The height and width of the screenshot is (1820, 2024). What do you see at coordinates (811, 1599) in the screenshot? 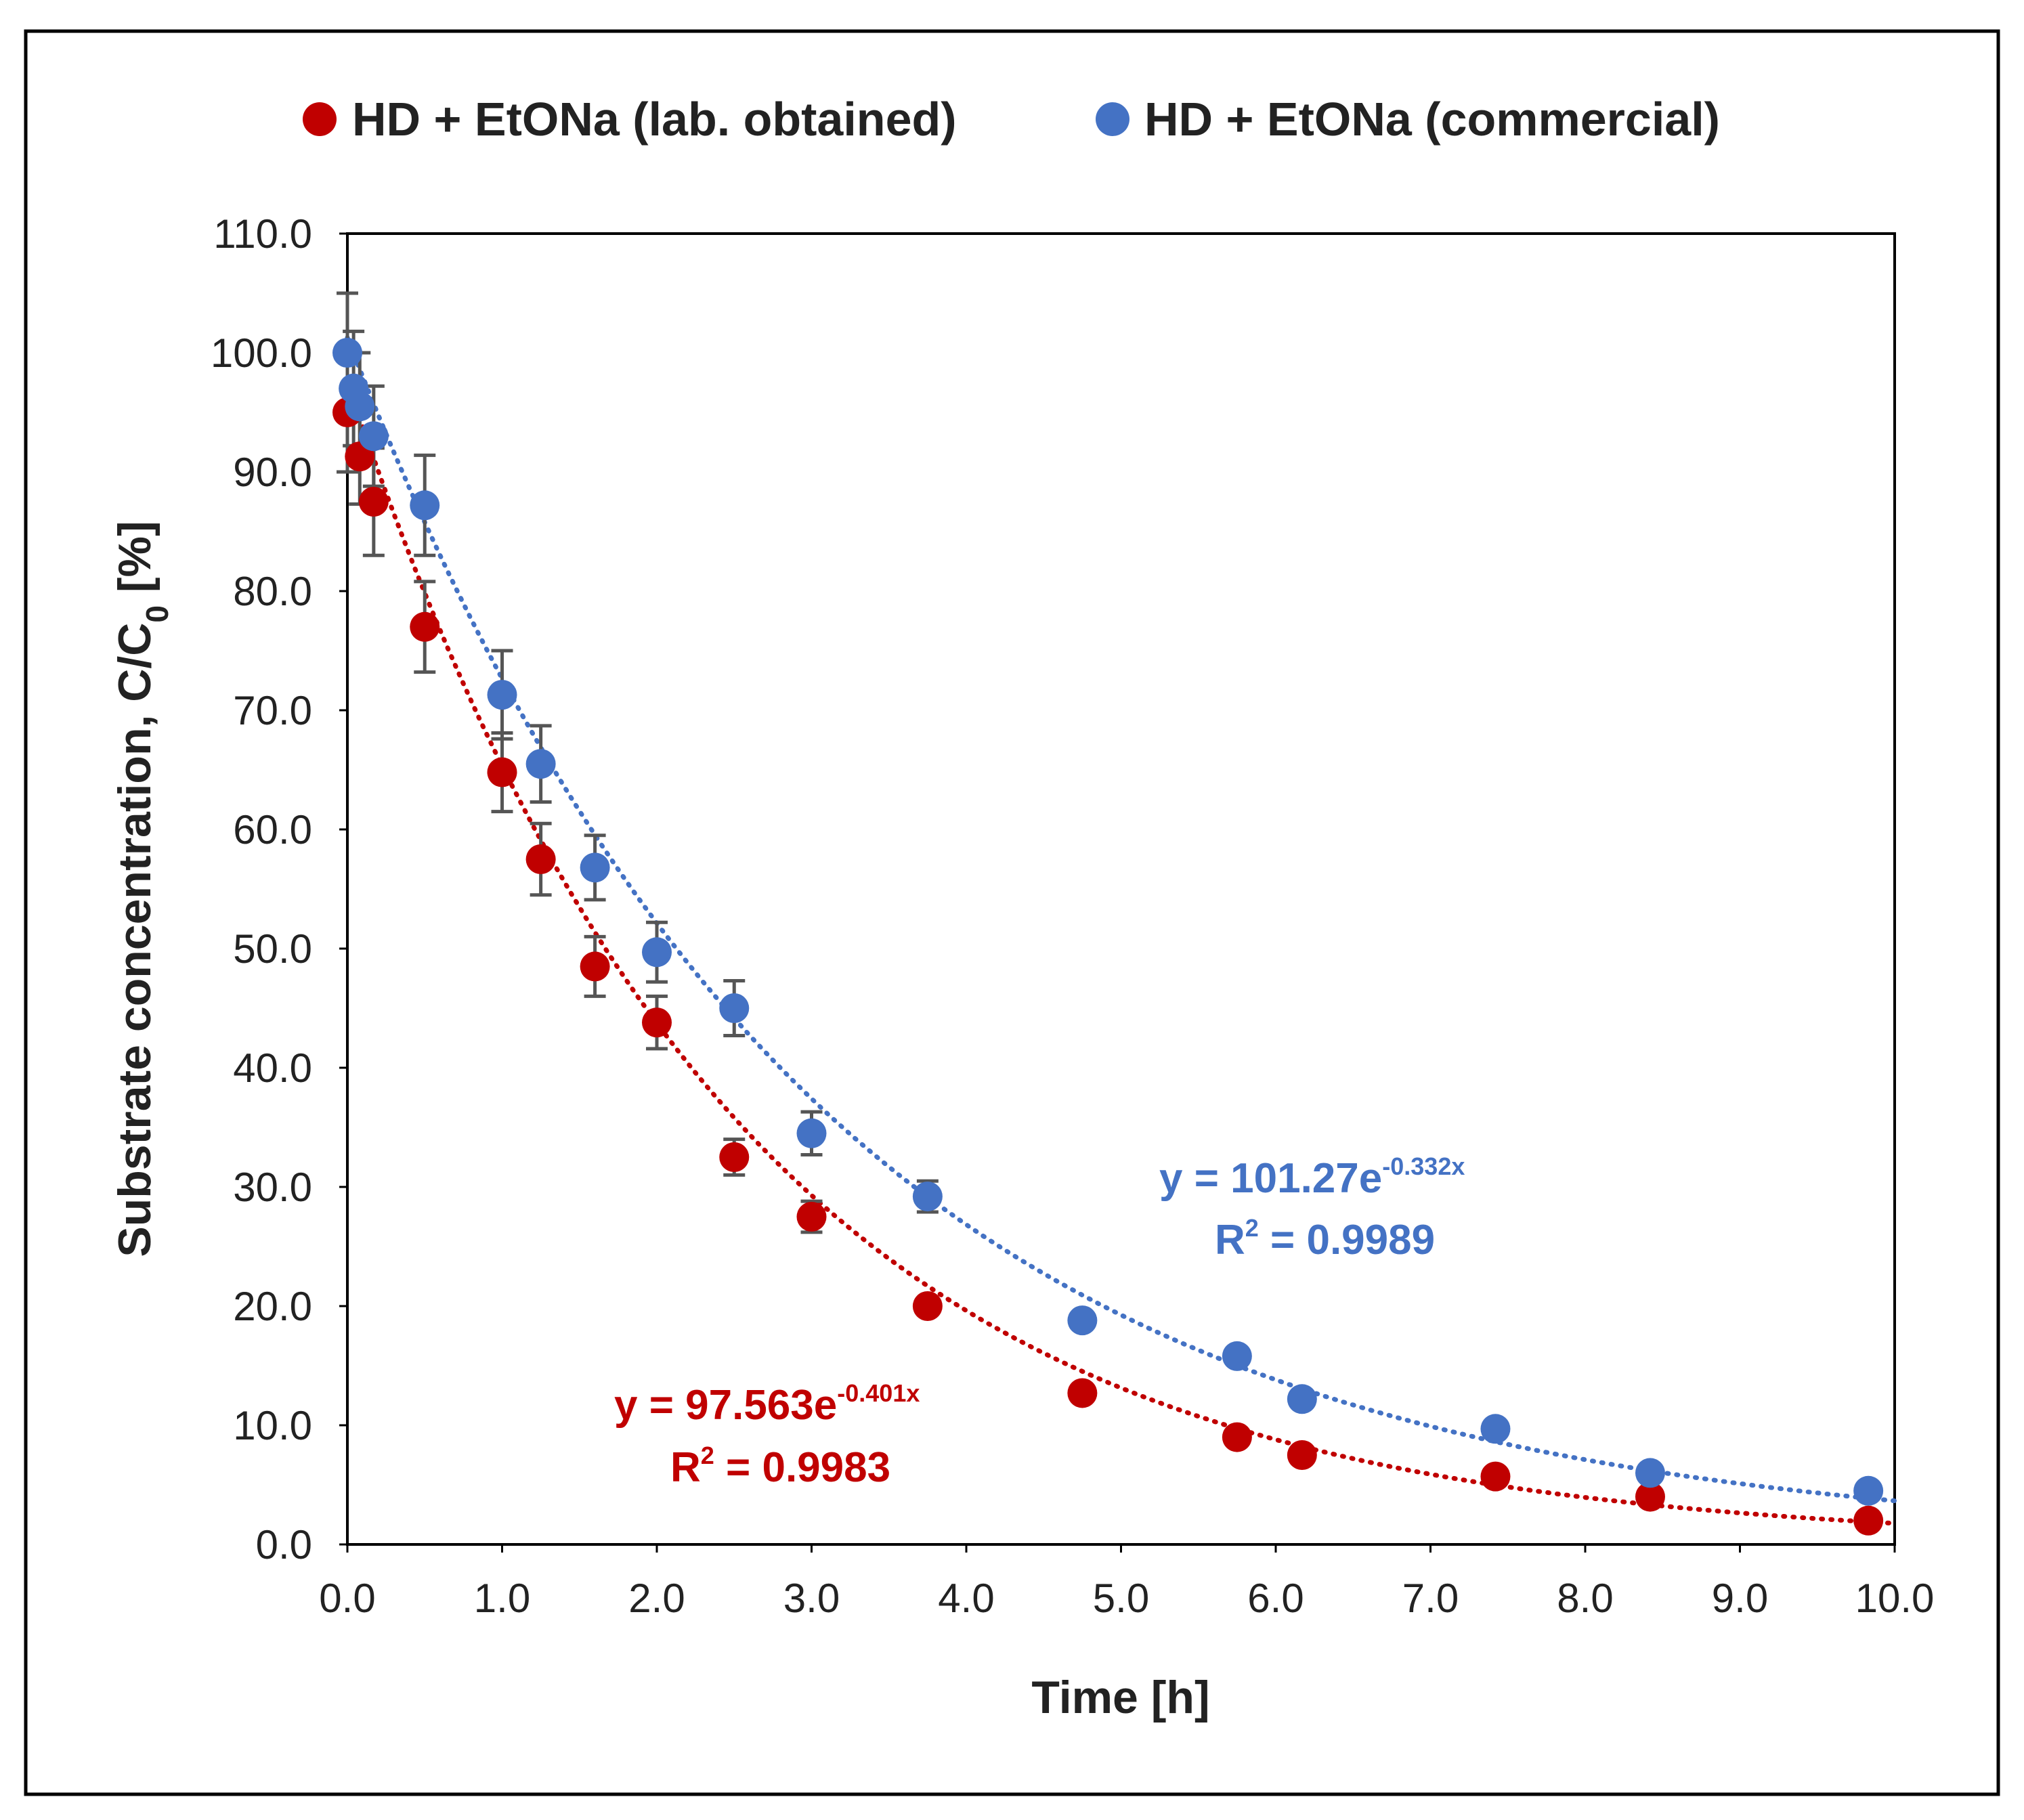
I see `x-tick-label: 3.0` at bounding box center [811, 1599].